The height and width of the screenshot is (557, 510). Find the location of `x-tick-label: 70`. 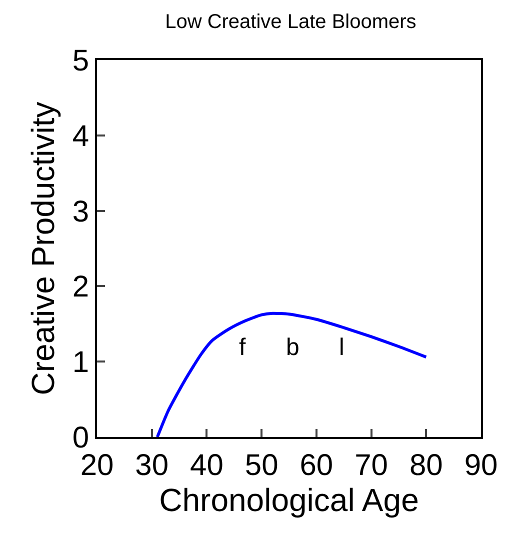

x-tick-label: 70 is located at coordinates (371, 465).